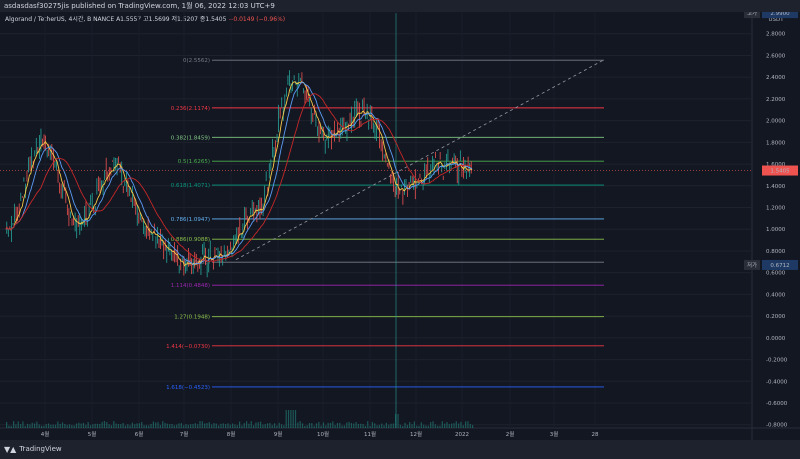 Image resolution: width=800 pixels, height=459 pixels. I want to click on high-label-bg, so click(752, 15).